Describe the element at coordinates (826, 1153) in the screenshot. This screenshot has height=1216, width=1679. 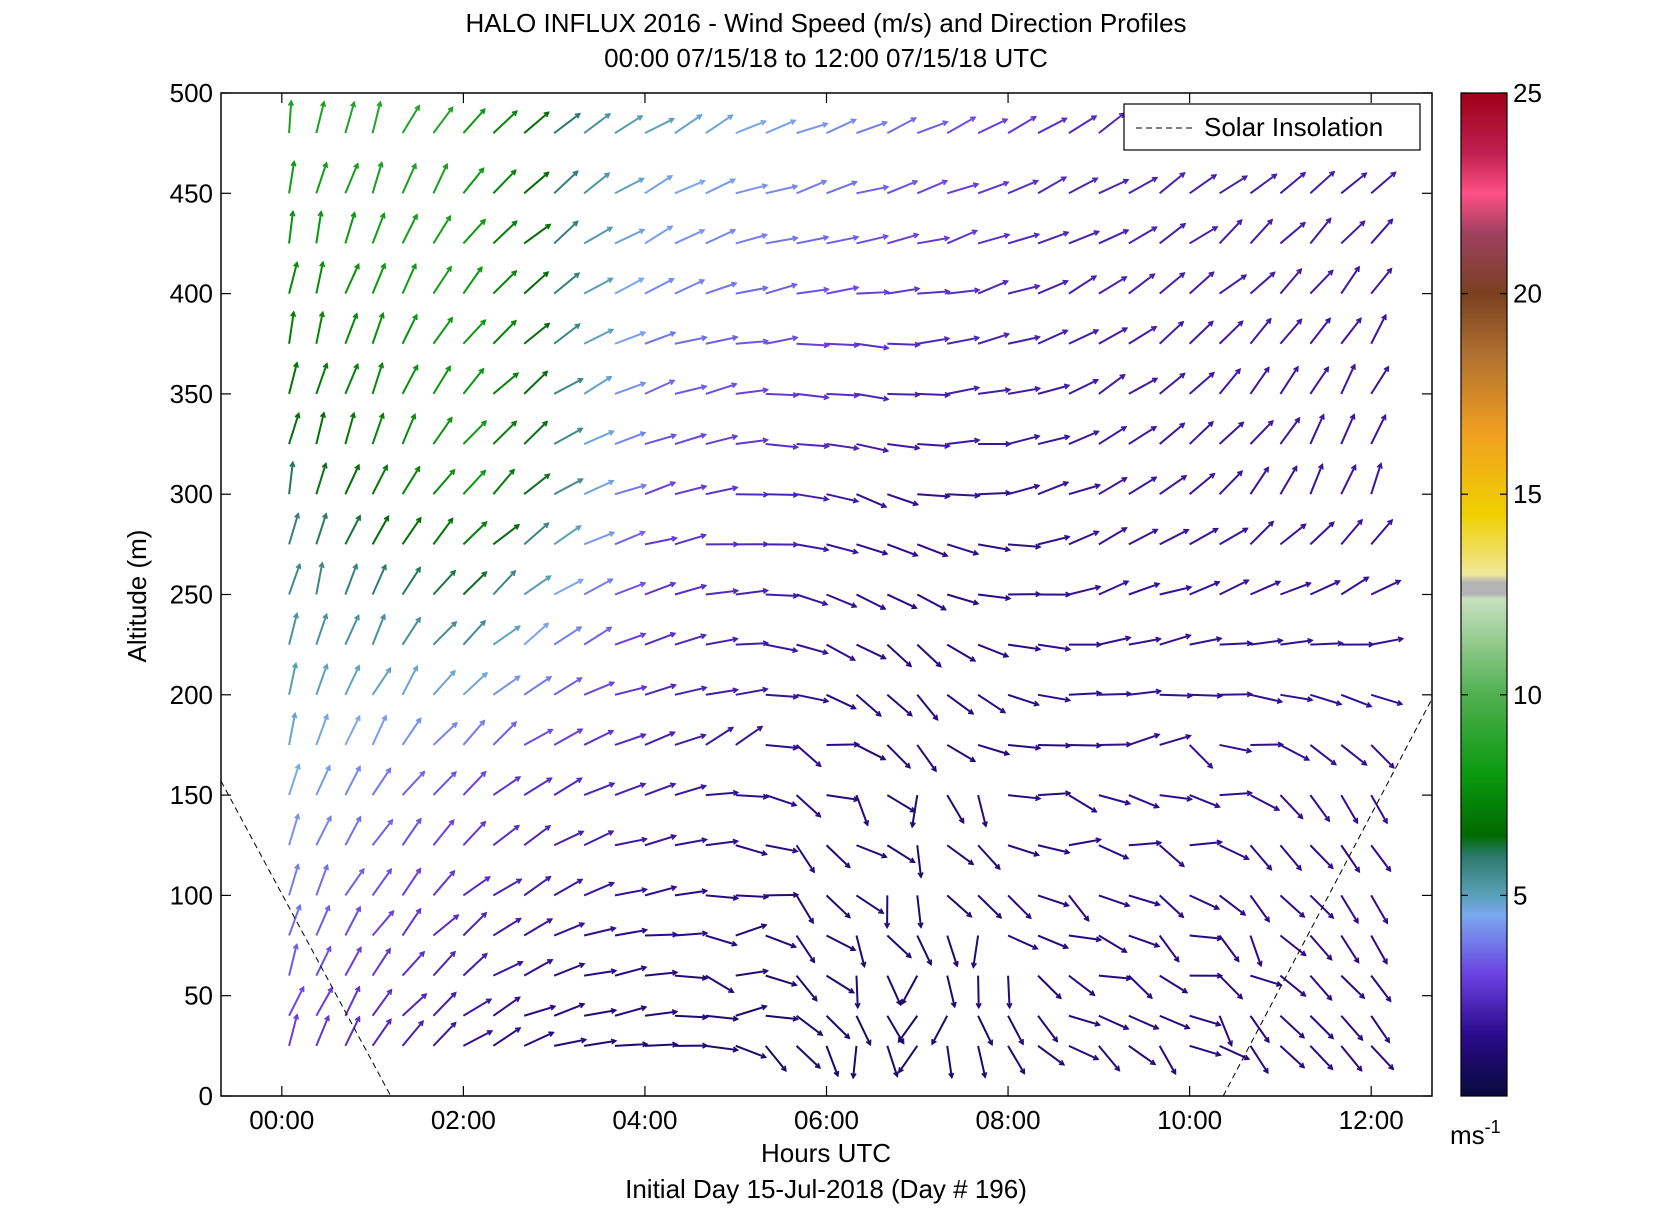
I see `x-axis-label: Hours UTC` at that location.